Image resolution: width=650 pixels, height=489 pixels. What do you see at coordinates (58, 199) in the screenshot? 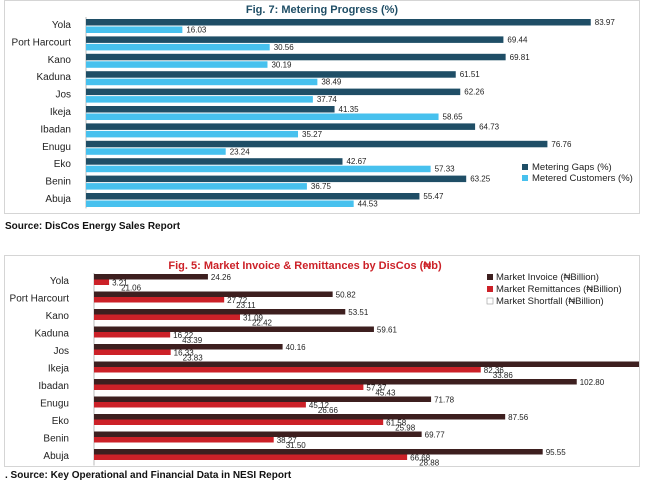
I see `chart1-category-label: Abuja` at bounding box center [58, 199].